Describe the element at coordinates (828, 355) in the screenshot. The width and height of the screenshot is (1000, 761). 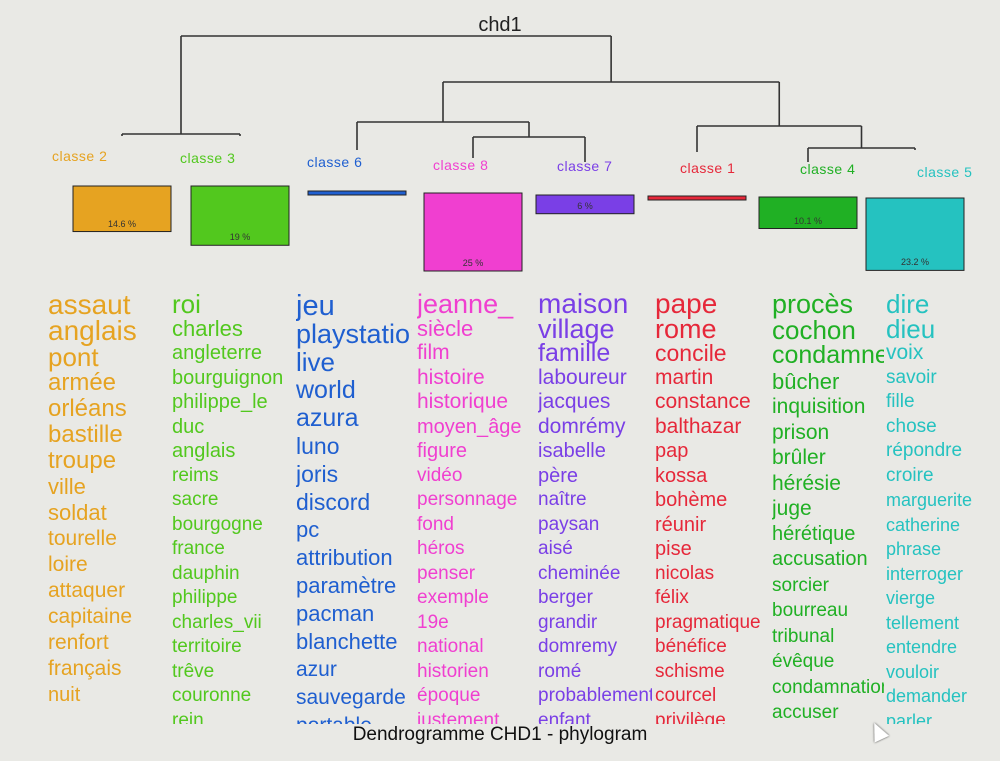
I see `word-label: condamner` at that location.